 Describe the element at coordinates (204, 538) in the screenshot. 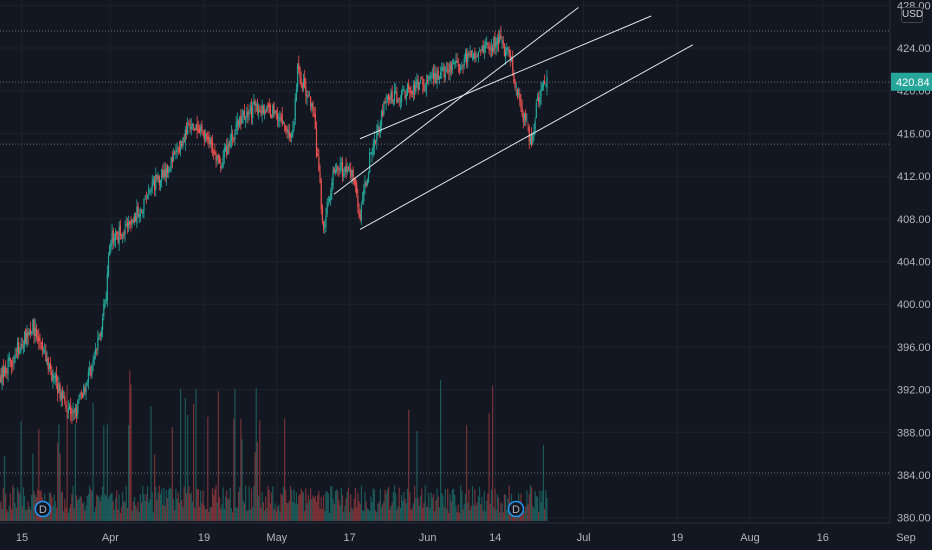

I see `x-tick-label: 19` at that location.